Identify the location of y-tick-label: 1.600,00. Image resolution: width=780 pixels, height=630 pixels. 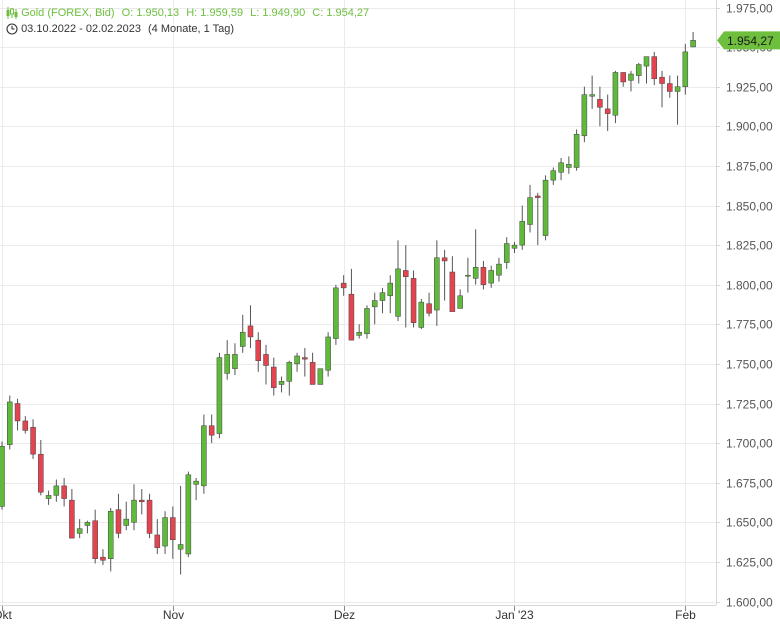
(749, 603).